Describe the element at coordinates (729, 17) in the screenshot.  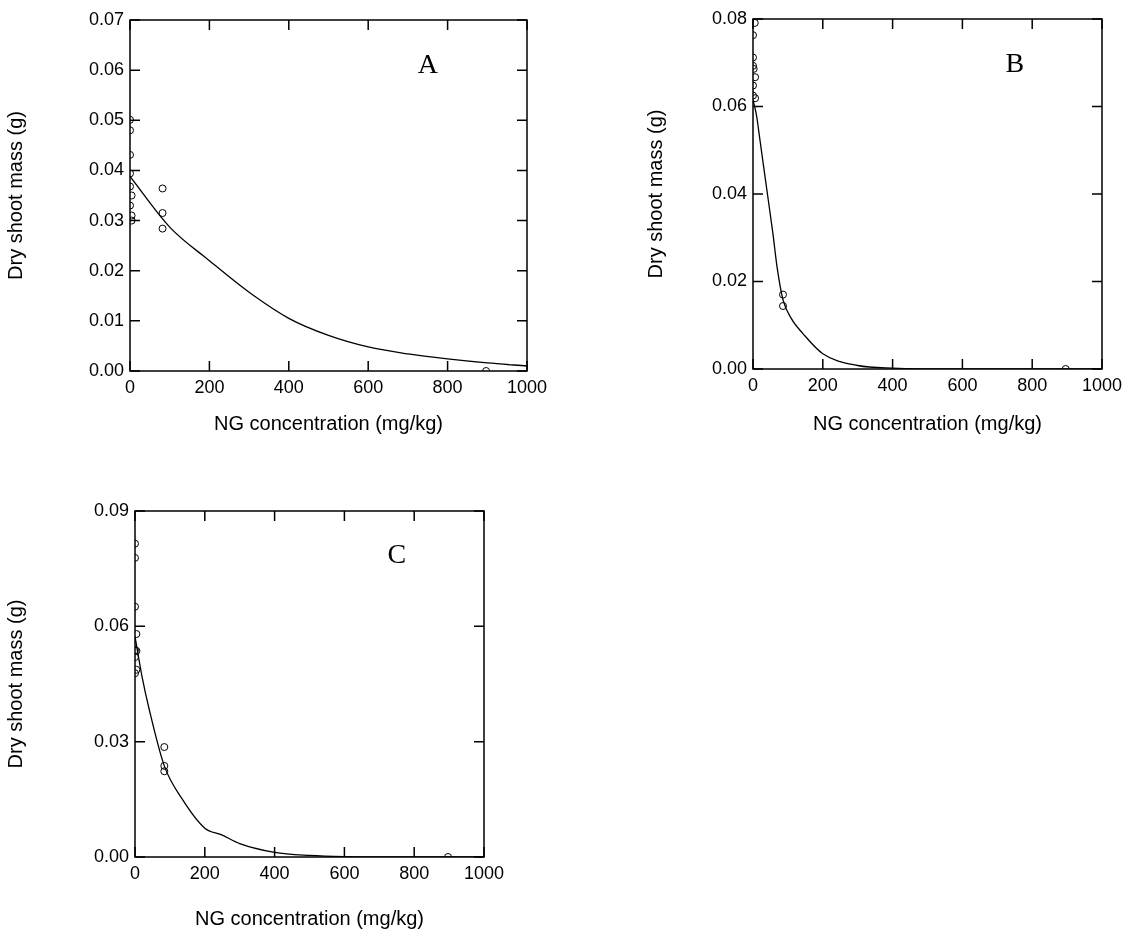
I see `y-tick-label: 0.08` at that location.